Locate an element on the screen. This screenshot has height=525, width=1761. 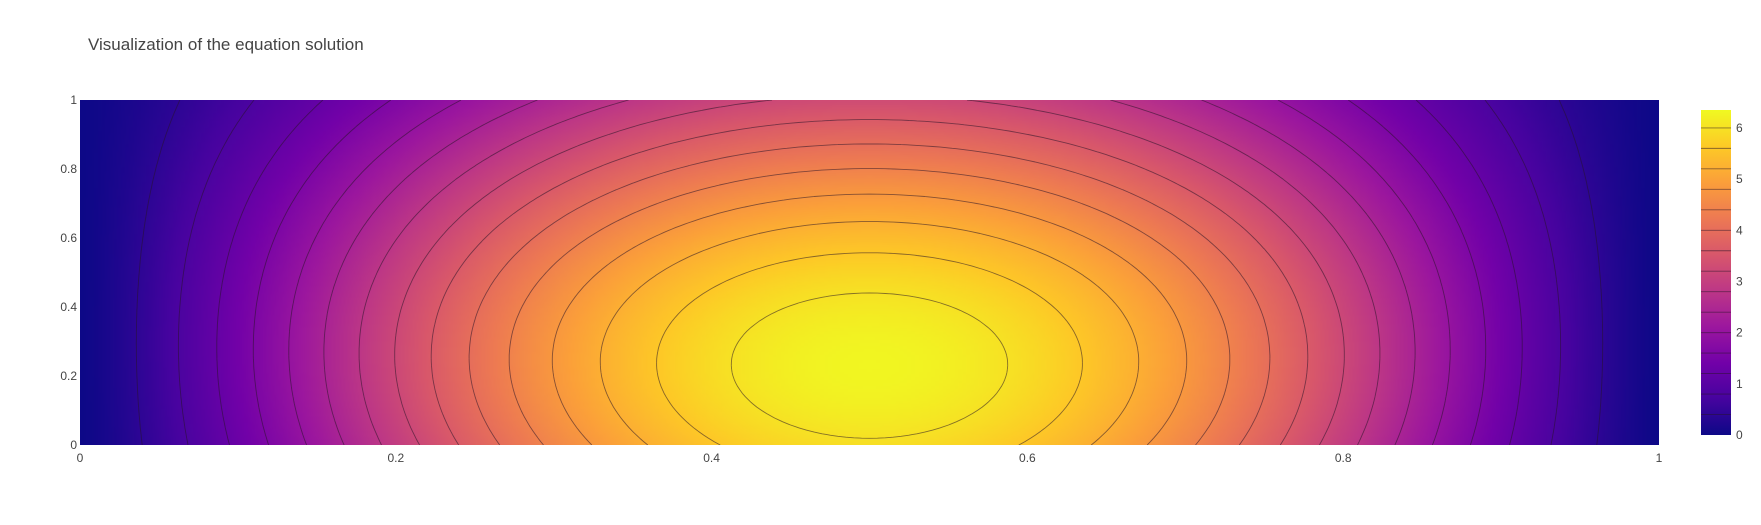
x-tick-label: 0.6 is located at coordinates (1027, 458).